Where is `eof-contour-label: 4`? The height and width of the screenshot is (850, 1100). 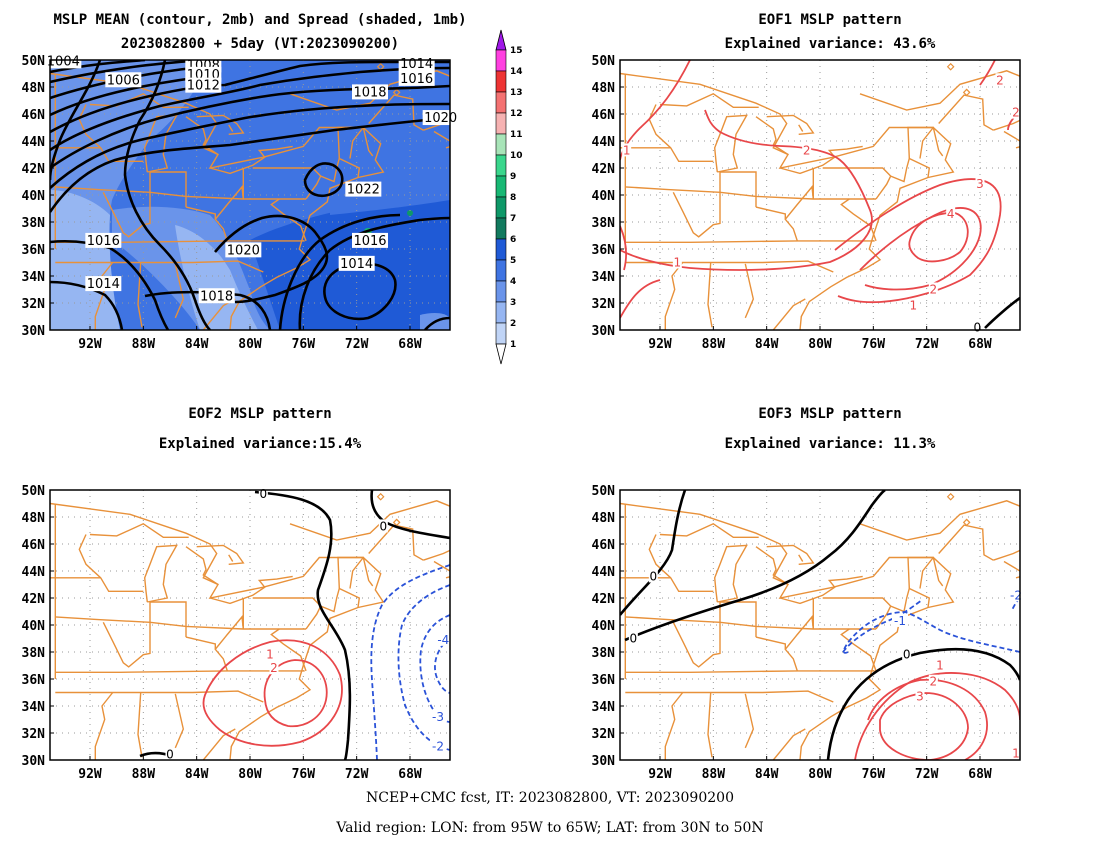 eof-contour-label: 4 is located at coordinates (951, 214).